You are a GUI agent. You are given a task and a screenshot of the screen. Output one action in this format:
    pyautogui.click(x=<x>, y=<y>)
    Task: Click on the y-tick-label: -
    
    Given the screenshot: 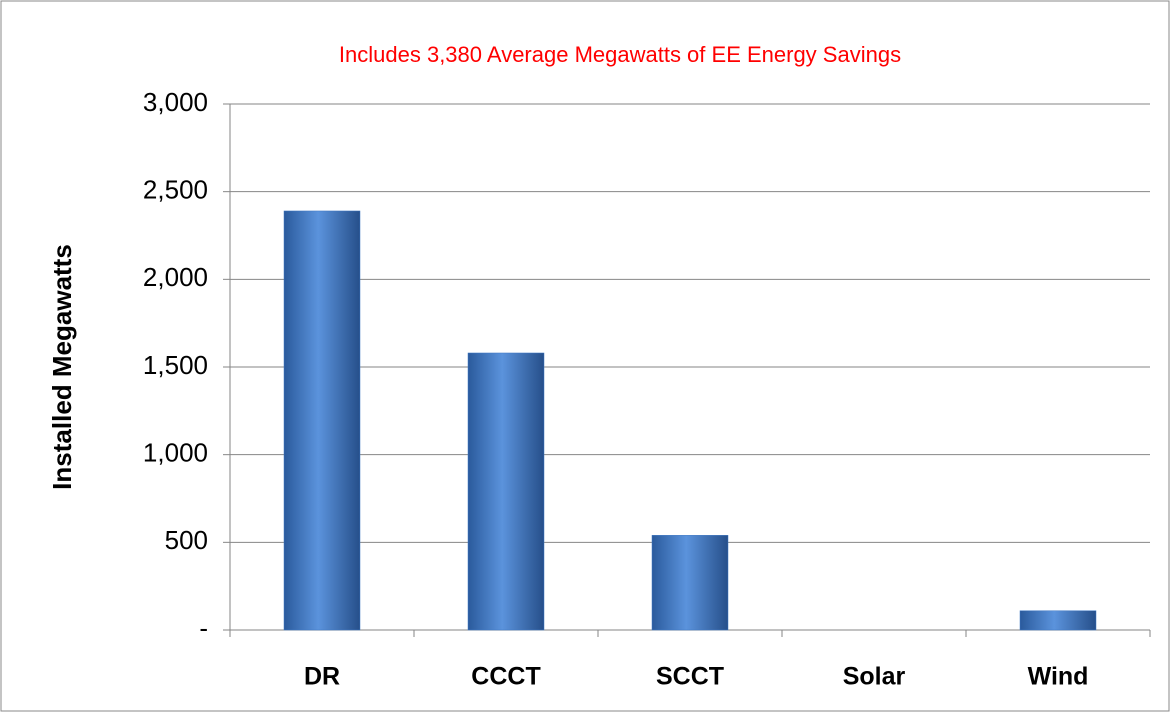 What is the action you would take?
    pyautogui.click(x=203, y=628)
    